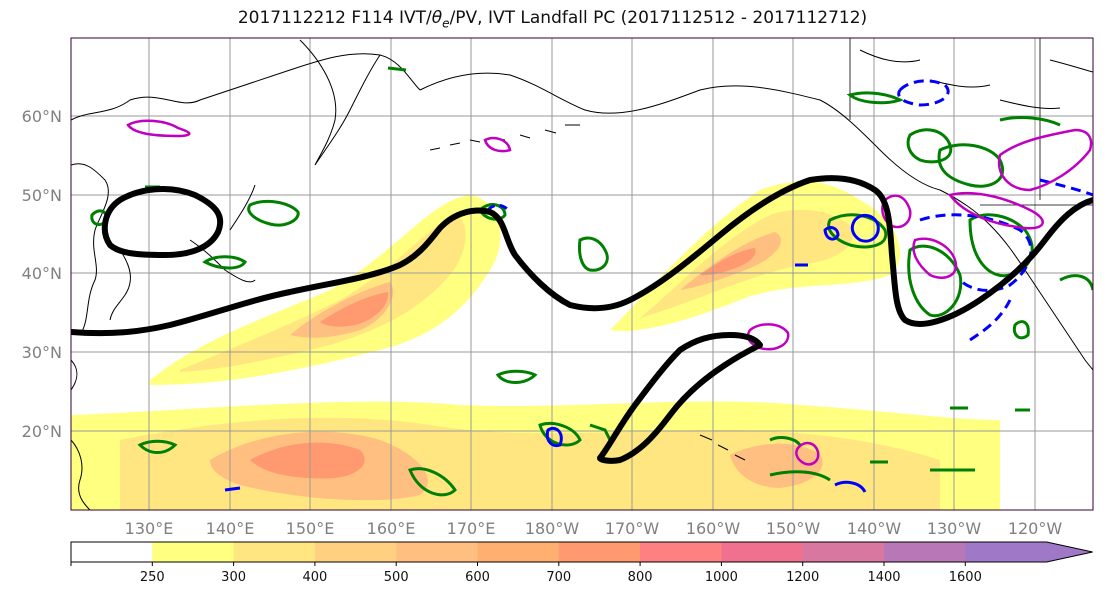 The image size is (1105, 603). Describe the element at coordinates (680, 398) in the screenshot. I see `ivt-pc-contour-south` at that location.